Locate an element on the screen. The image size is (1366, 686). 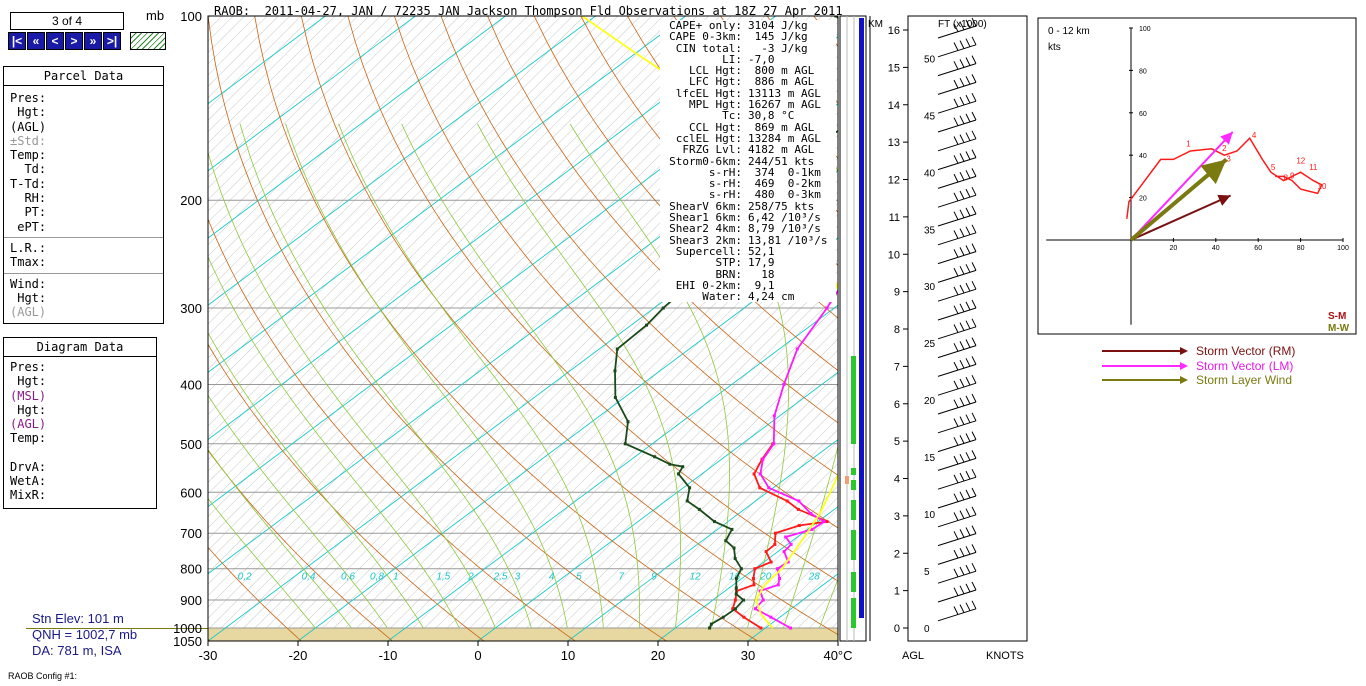
index-value: 480 0-3km is located at coordinates (784, 195).